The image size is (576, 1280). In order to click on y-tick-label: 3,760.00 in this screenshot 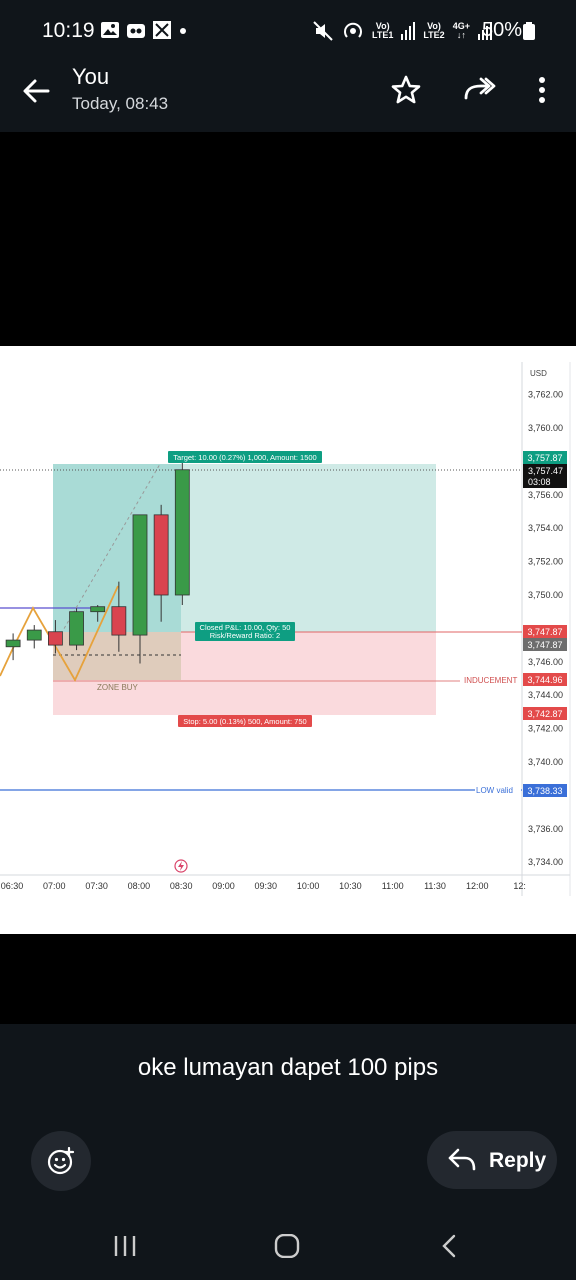, I will do `click(545, 428)`.